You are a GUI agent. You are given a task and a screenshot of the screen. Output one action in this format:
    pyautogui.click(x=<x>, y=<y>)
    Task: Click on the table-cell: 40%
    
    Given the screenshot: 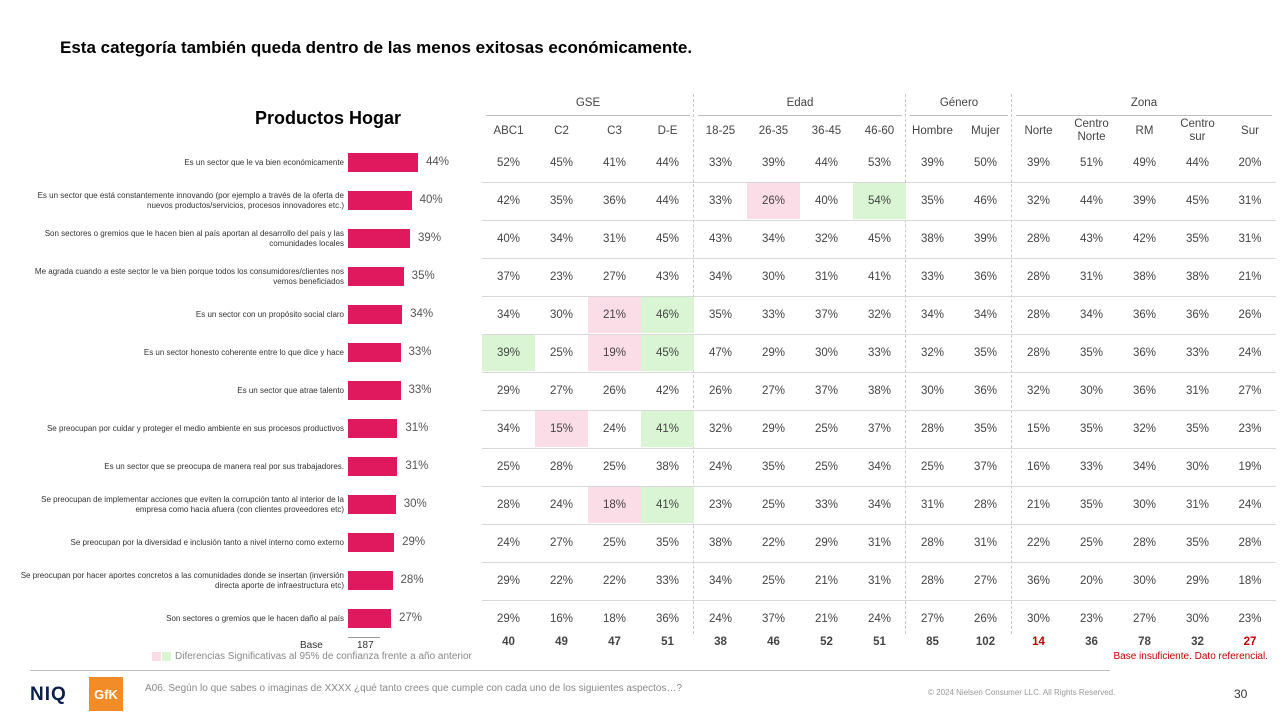 What is the action you would take?
    pyautogui.click(x=508, y=239)
    